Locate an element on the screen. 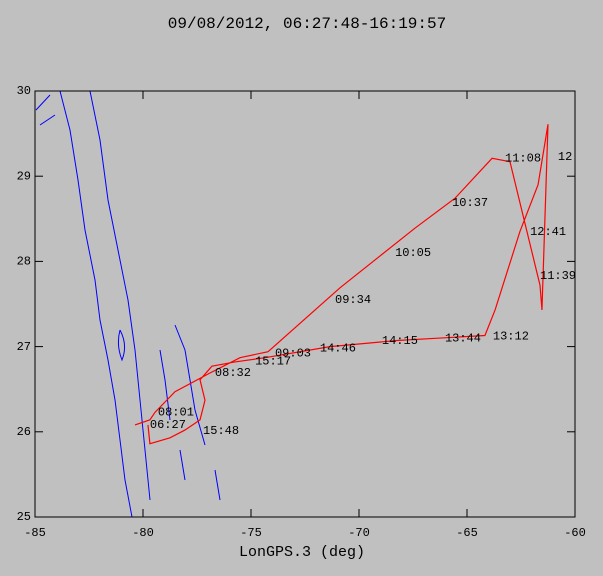  time-label: 12 is located at coordinates (565, 157).